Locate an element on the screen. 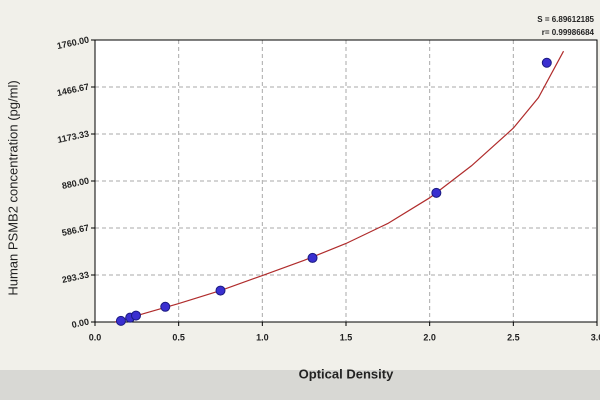 This screenshot has width=600, height=400. y-tick-label: 880.00 is located at coordinates (75, 183).